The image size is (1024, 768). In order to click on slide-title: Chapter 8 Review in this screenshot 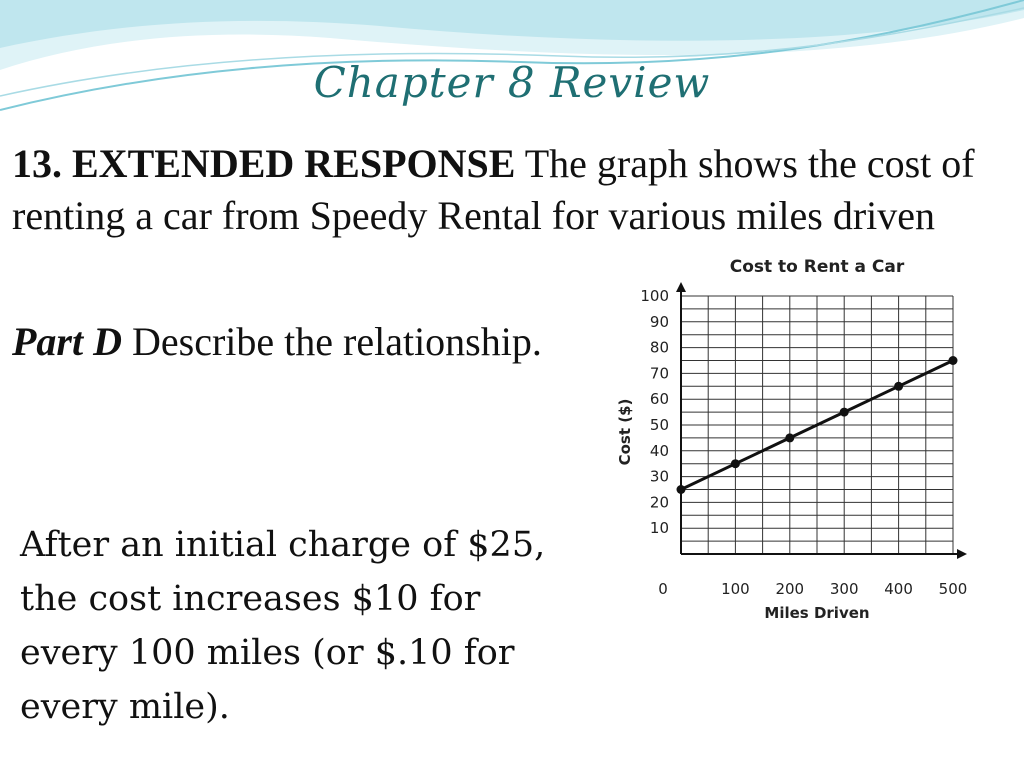, I will do `click(512, 82)`.